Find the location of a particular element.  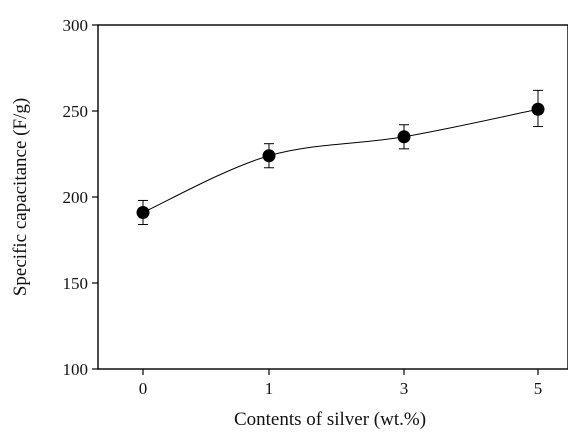

y-tick-label: 300 is located at coordinates (76, 25).